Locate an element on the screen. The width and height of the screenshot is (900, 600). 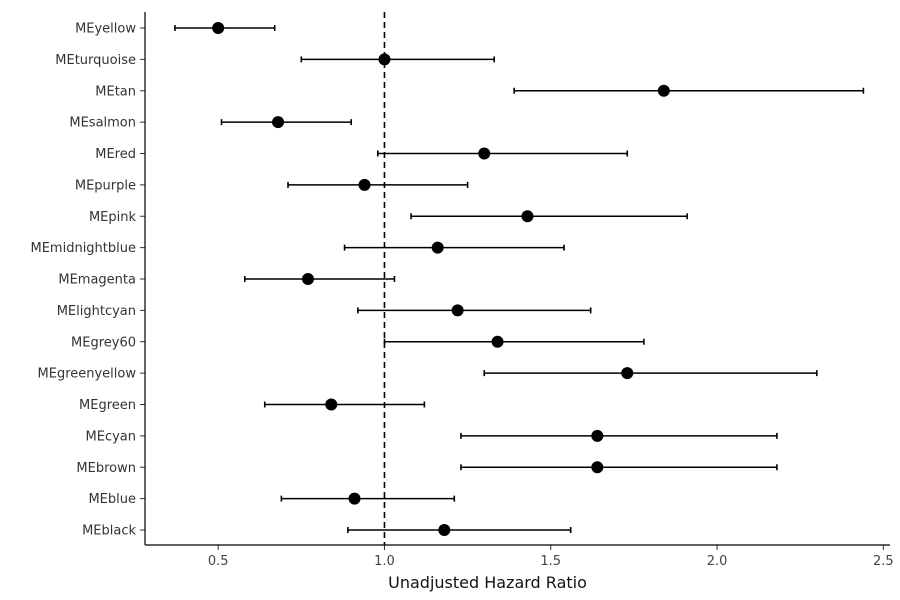
x-tick-label: 0.5 is located at coordinates (218, 561).